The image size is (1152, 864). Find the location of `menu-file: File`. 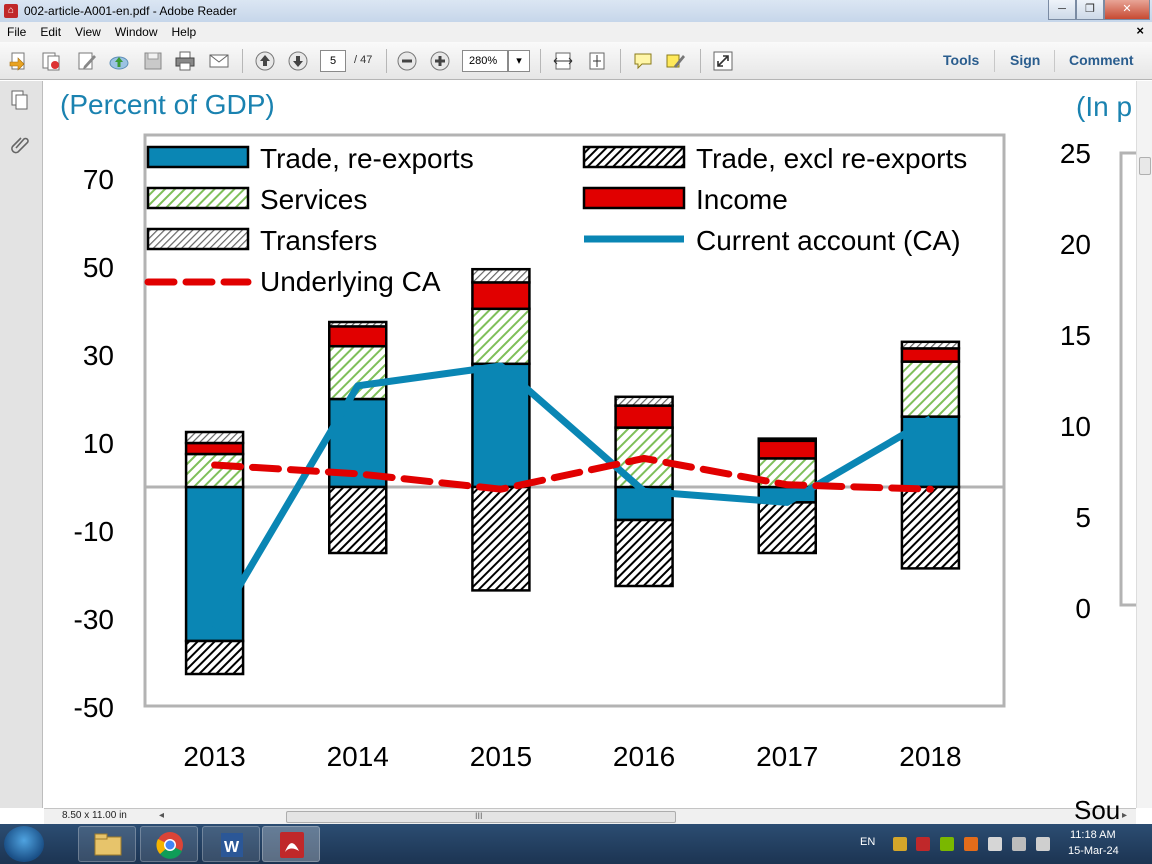

menu-file: File is located at coordinates (17, 32).